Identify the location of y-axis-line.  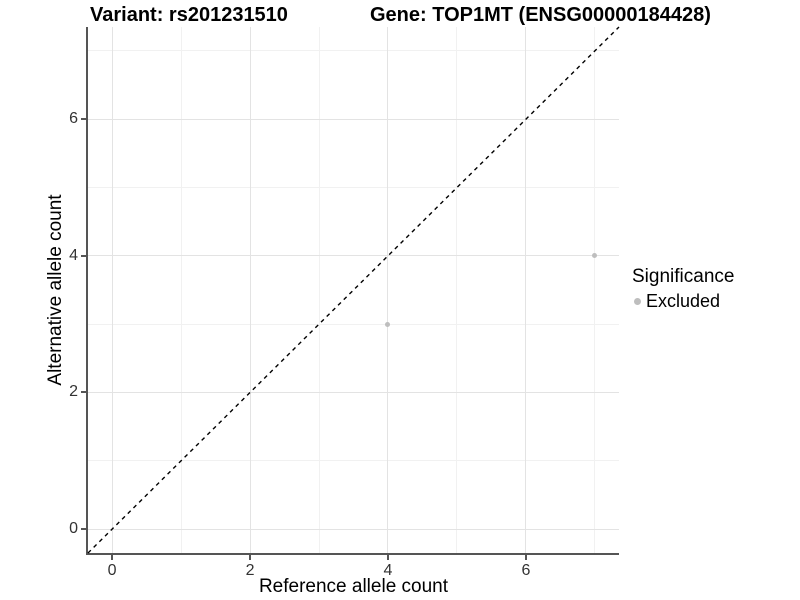
(87, 291).